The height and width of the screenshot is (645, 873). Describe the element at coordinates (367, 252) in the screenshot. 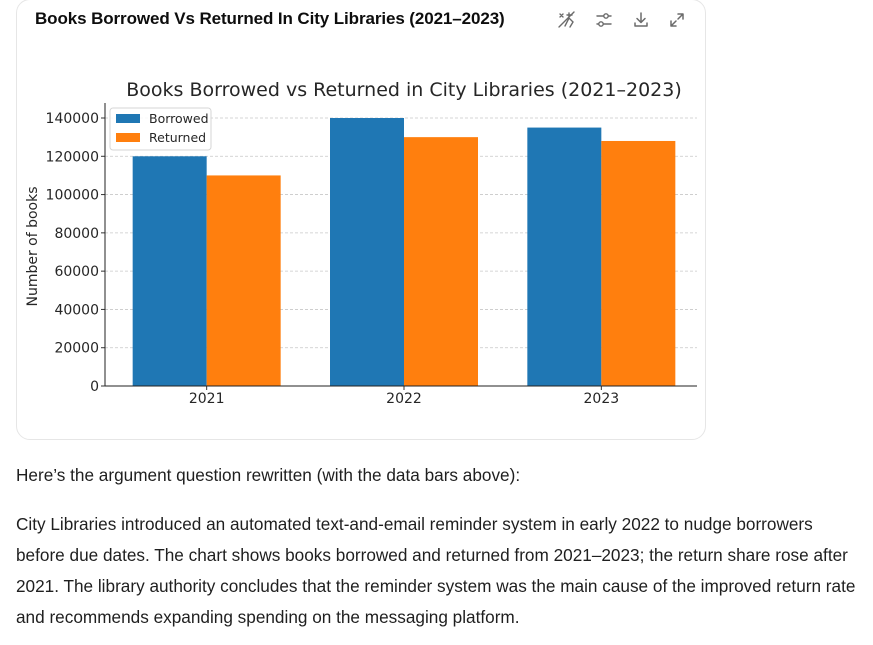

I see `bar-borrowed-2022` at that location.